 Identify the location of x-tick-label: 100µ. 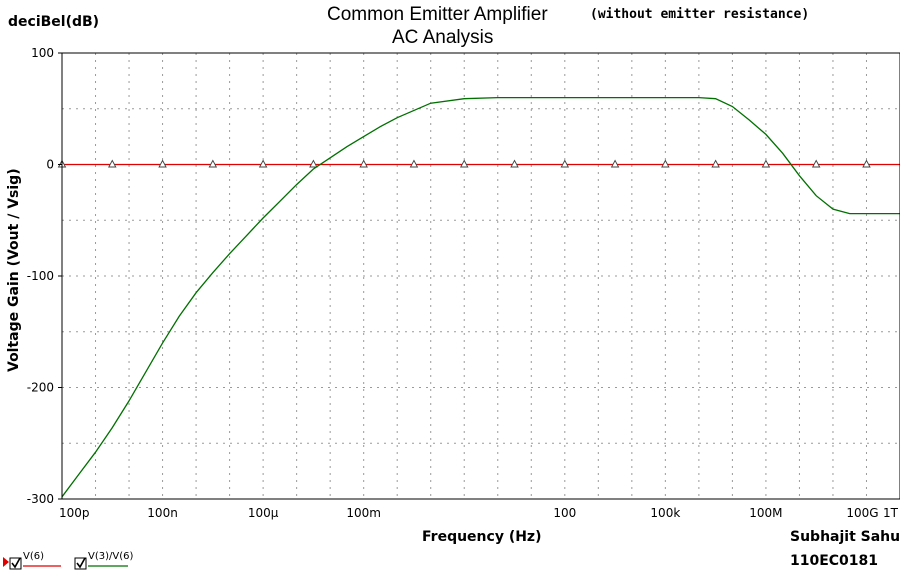
(263, 513).